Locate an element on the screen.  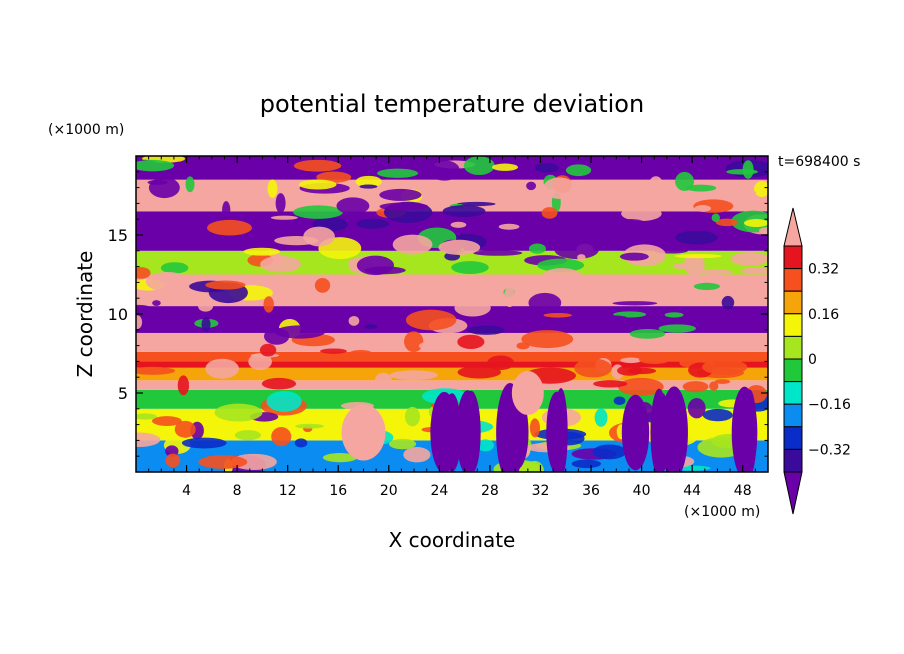
y-tick-label: 10 is located at coordinates (118, 314).